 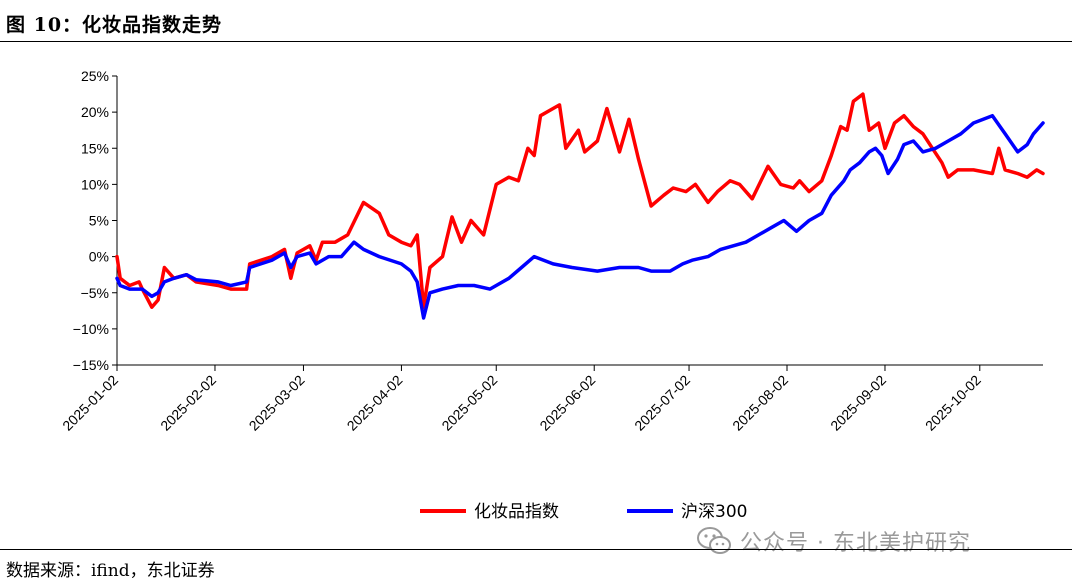 What do you see at coordinates (855, 543) in the screenshot?
I see `watermark-text: 公众号 · 东北美护研究` at bounding box center [855, 543].